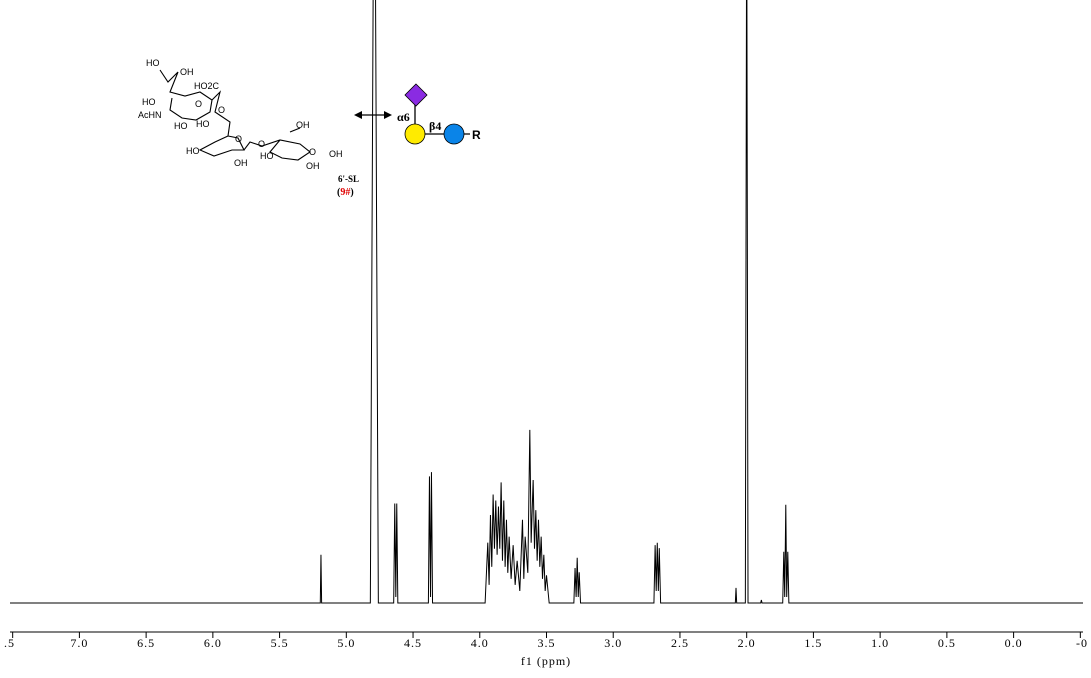 Image resolution: width=1091 pixels, height=678 pixels. What do you see at coordinates (413, 643) in the screenshot?
I see `x-tick-label: 4.5` at bounding box center [413, 643].